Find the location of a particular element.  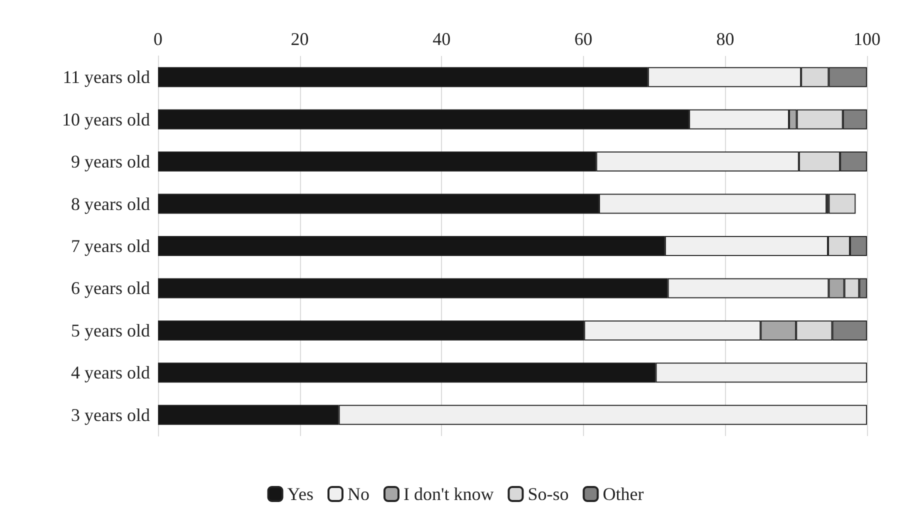

legend-label: Other is located at coordinates (623, 494).